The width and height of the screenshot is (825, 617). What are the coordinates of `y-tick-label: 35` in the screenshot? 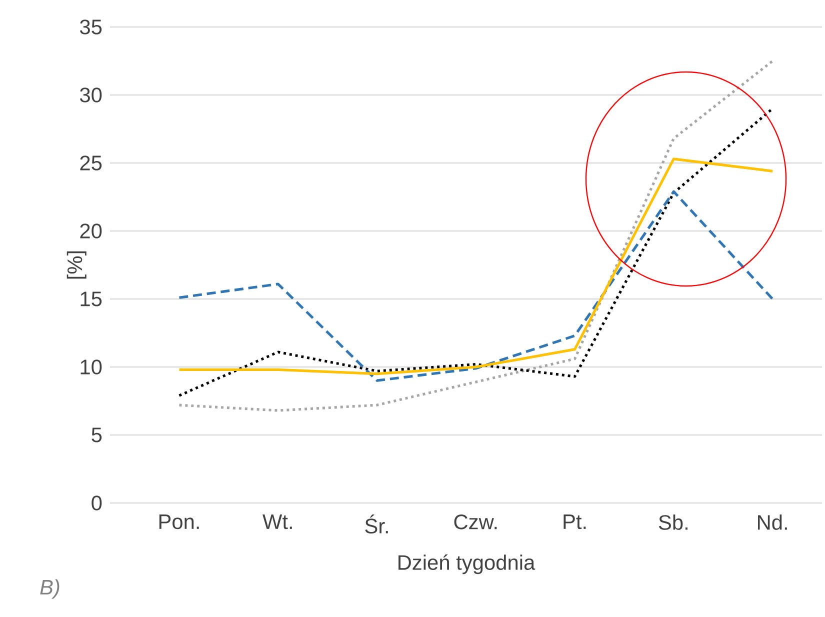 It's located at (91, 27).